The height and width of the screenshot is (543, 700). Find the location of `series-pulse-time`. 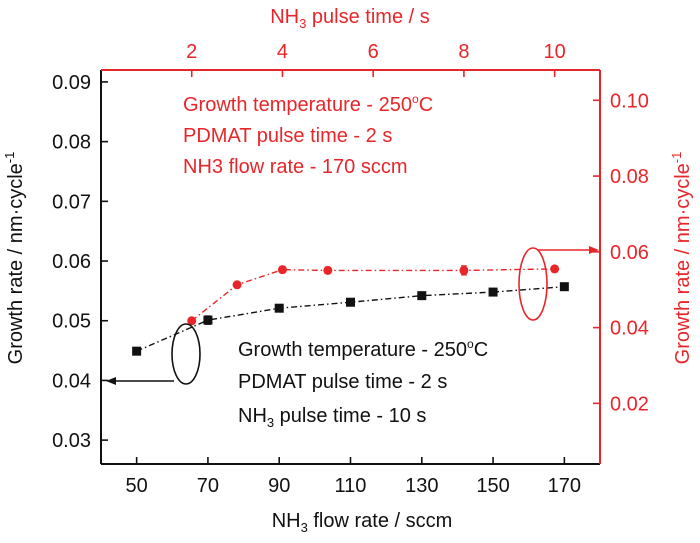

series-pulse-time is located at coordinates (373, 295).